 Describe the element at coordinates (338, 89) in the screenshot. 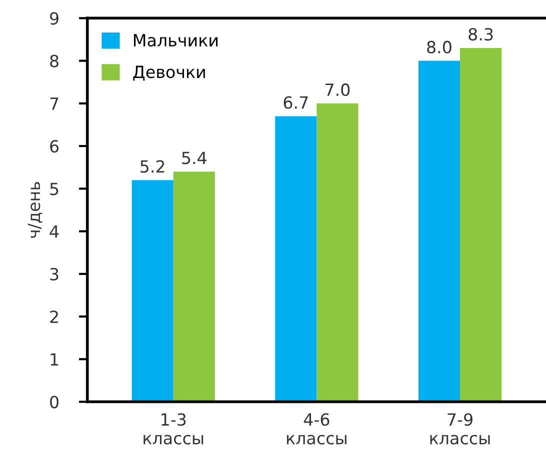

I see `data-label: 7.0` at that location.